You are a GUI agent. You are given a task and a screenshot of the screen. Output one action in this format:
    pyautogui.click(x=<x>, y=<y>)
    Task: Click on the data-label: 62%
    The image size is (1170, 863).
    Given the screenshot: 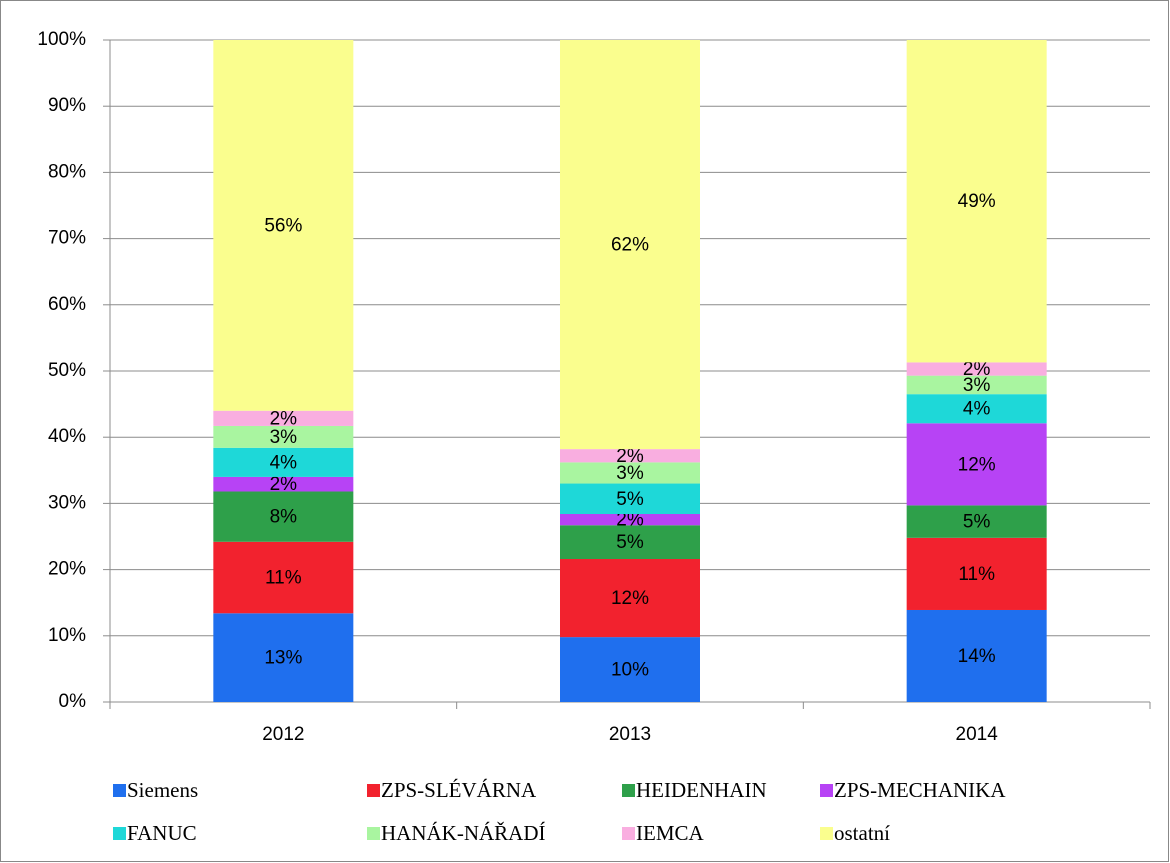 What is the action you would take?
    pyautogui.click(x=630, y=245)
    